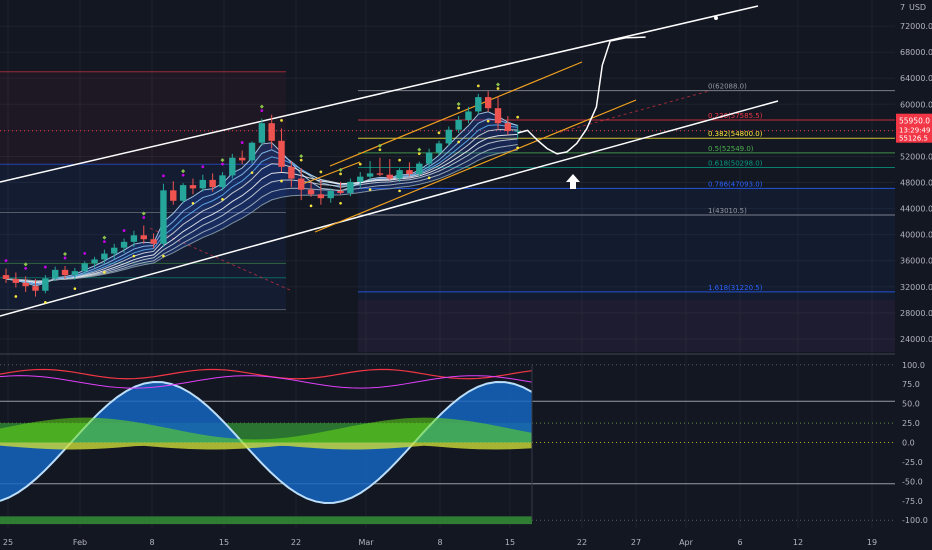  Describe the element at coordinates (366, 542) in the screenshot. I see `time-tick-label: Mar` at that location.